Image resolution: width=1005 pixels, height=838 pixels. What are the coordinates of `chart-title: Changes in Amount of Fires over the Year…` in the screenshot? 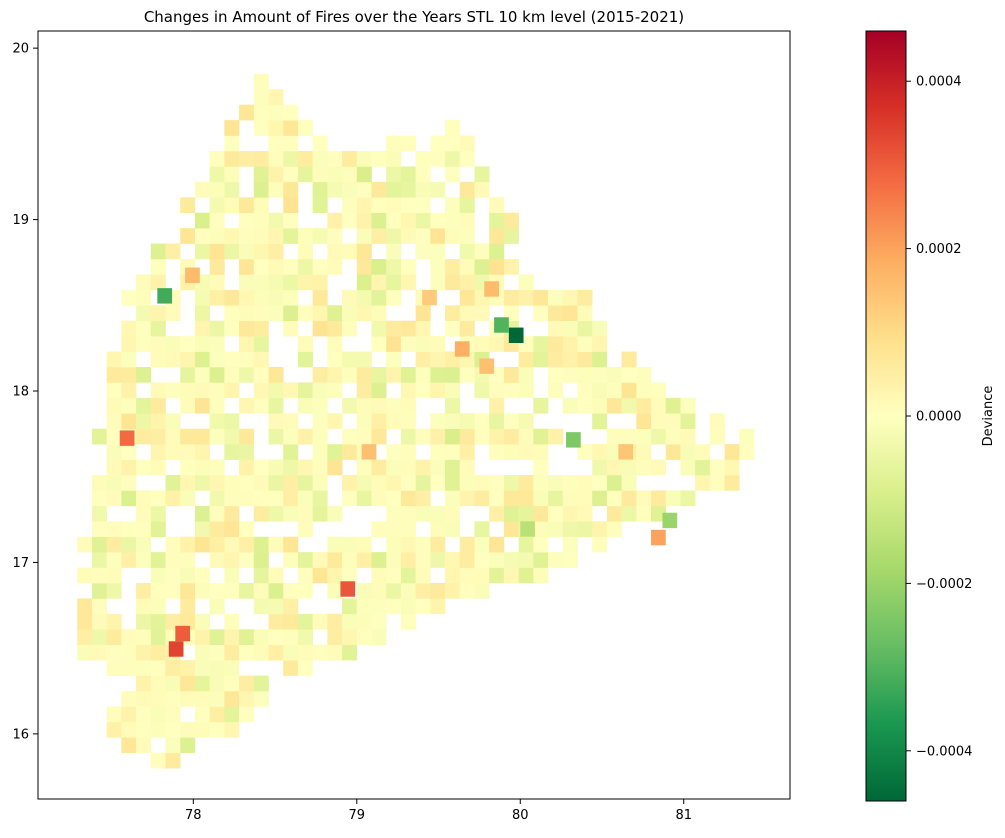 It's located at (414, 17).